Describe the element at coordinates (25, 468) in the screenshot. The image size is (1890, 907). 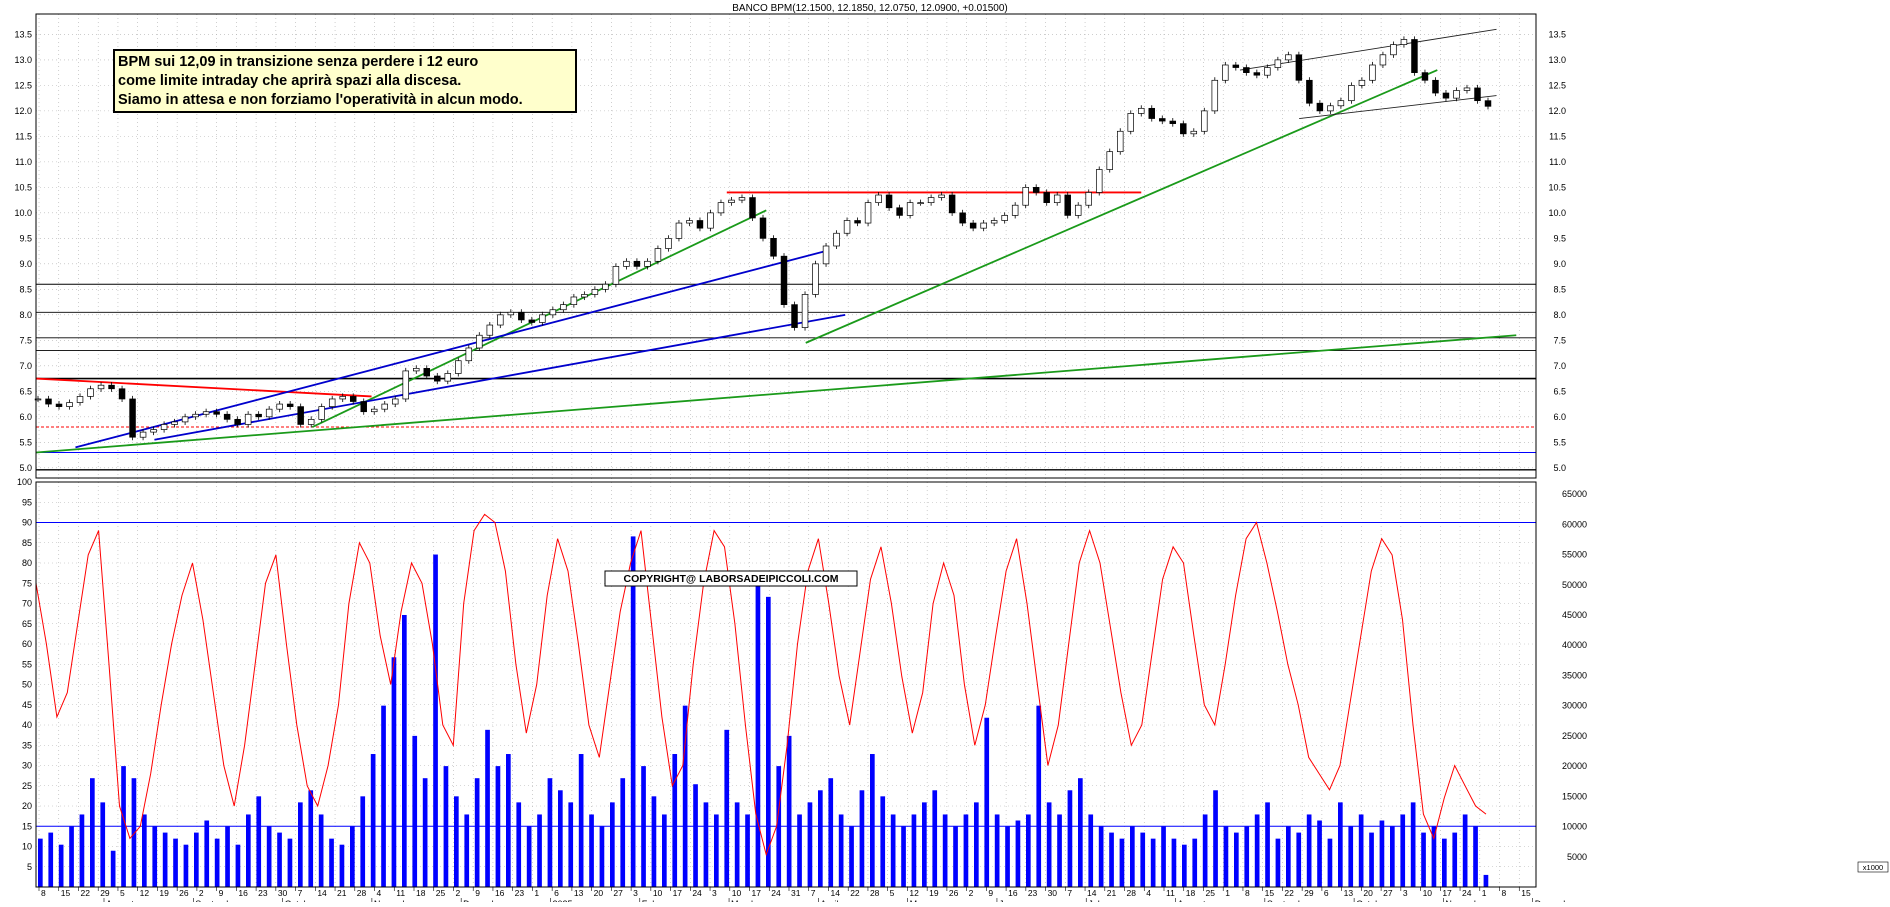
I see `y-tick-label-left: 5.0` at that location.